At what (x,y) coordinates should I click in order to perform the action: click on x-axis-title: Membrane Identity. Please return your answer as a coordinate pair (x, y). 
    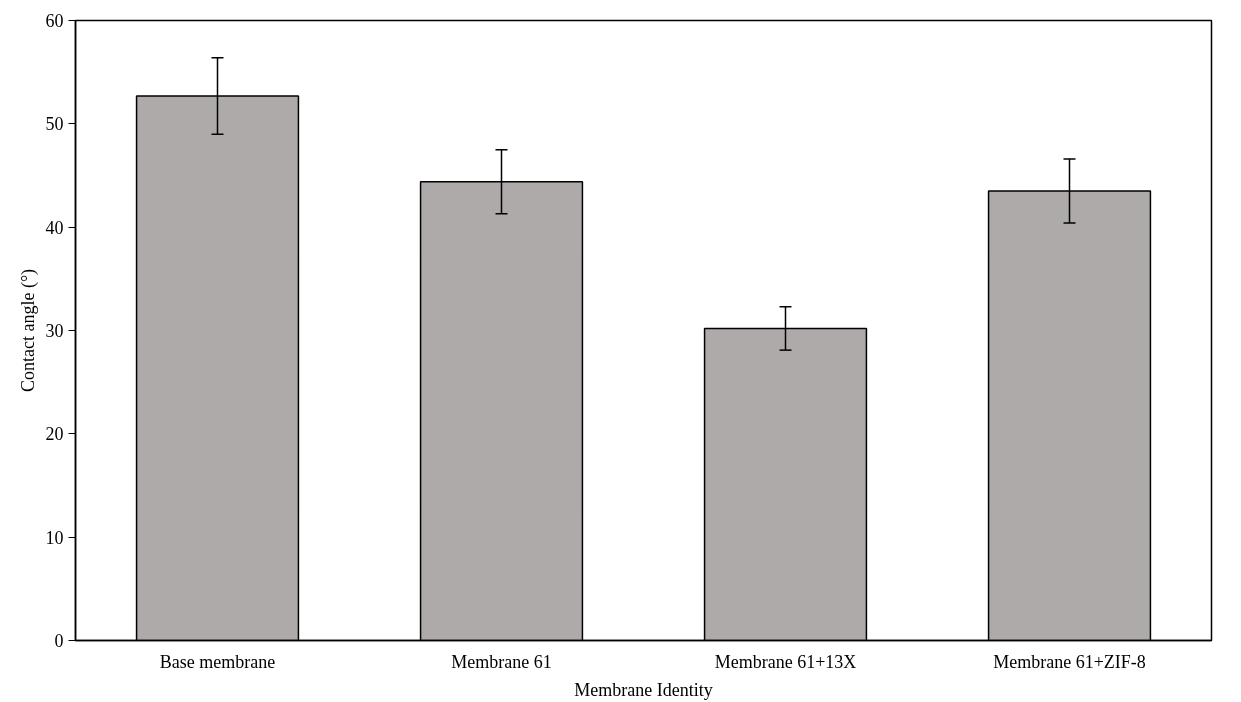
    Looking at the image, I should click on (643, 689).